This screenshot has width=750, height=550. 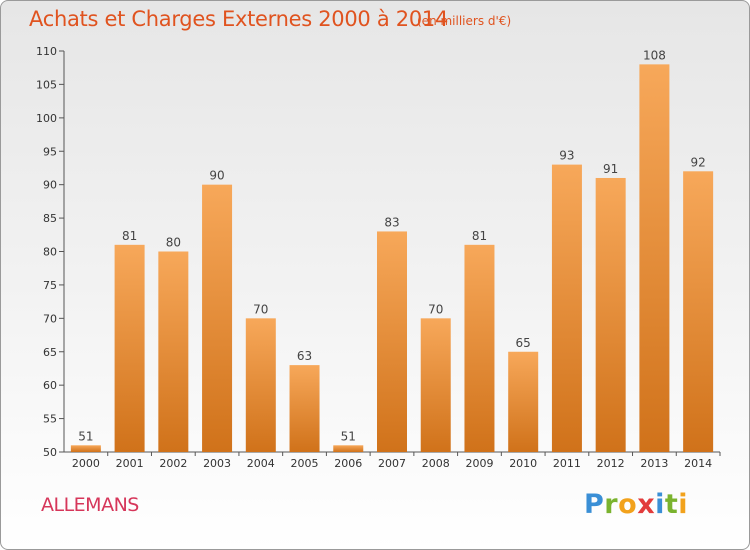 I want to click on x-tick-label: 2012, so click(x=611, y=463).